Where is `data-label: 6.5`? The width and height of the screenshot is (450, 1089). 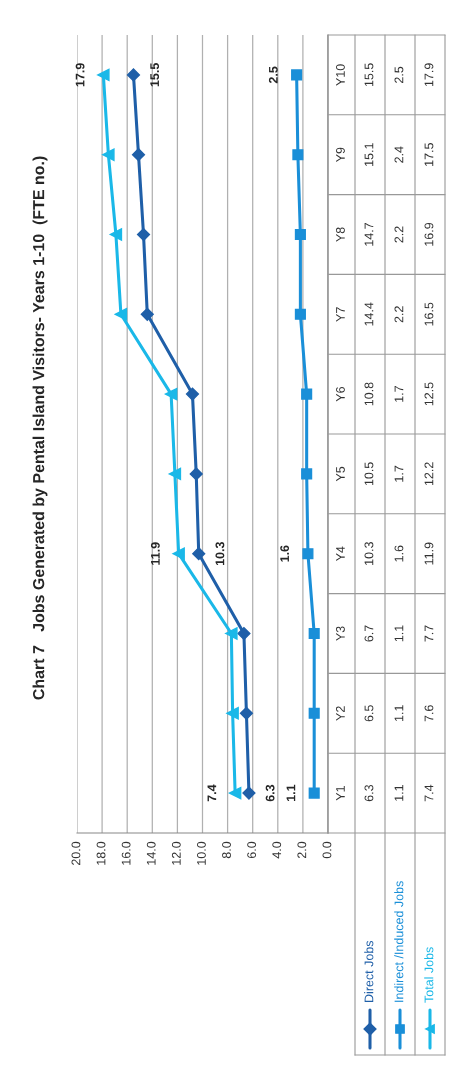
data-label: 6.5 is located at coordinates (369, 713).